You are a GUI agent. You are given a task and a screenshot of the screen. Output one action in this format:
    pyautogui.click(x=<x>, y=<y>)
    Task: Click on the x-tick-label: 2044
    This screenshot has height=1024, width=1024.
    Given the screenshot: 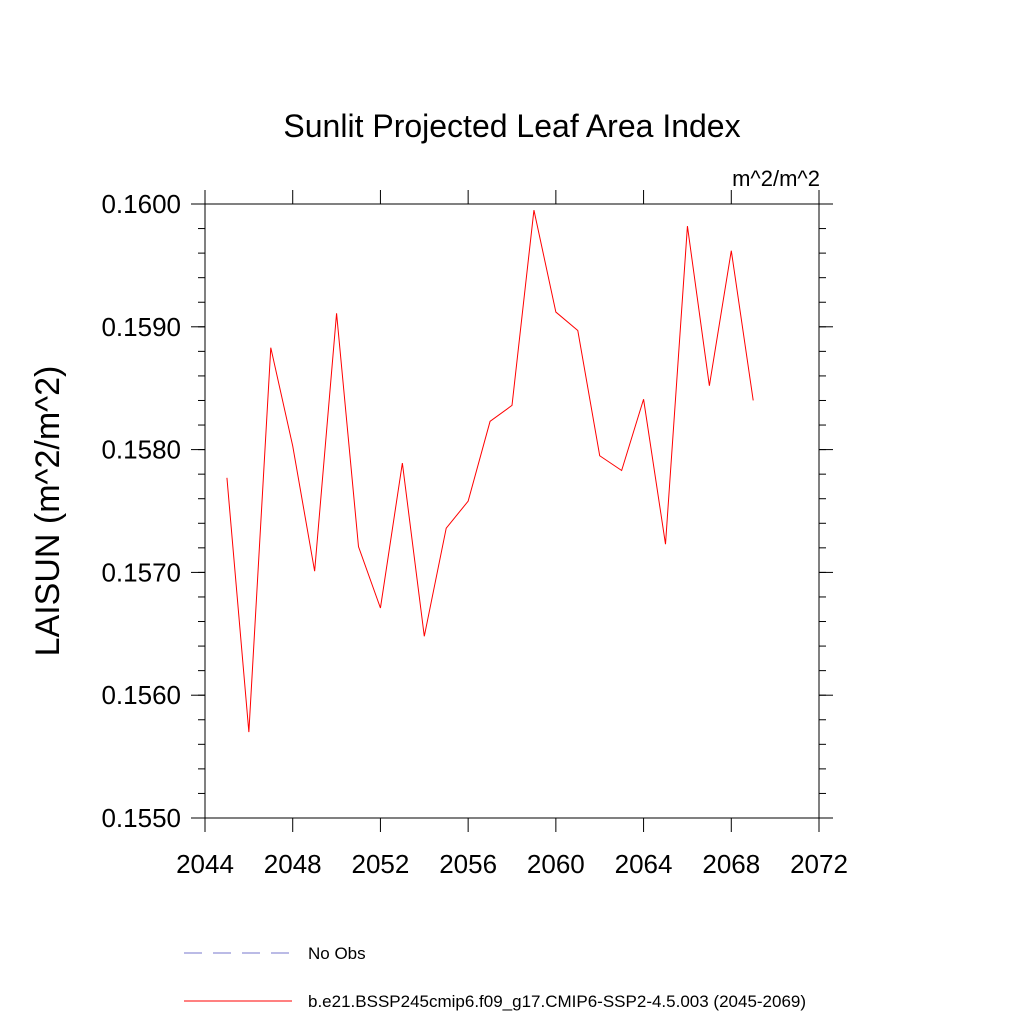 What is the action you would take?
    pyautogui.click(x=205, y=864)
    